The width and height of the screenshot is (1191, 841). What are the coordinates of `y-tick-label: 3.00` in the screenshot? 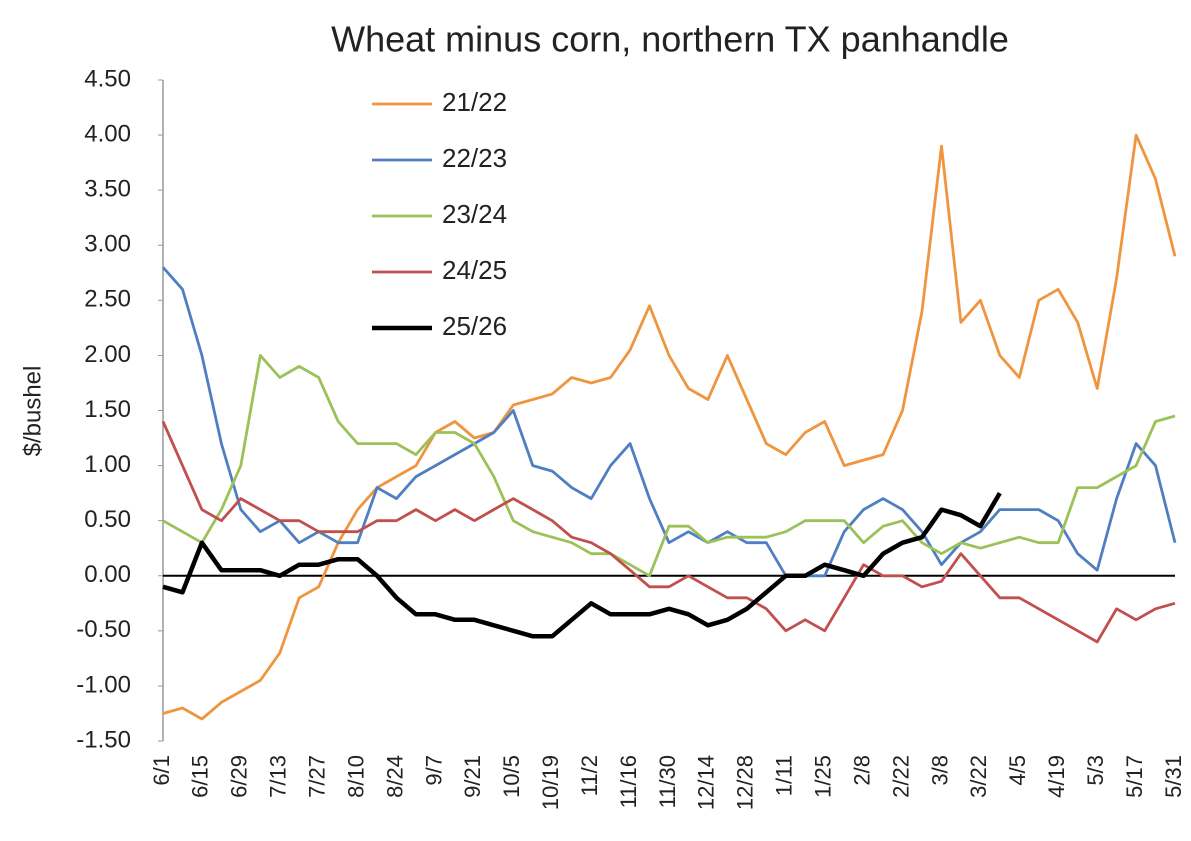 It's located at (107, 244).